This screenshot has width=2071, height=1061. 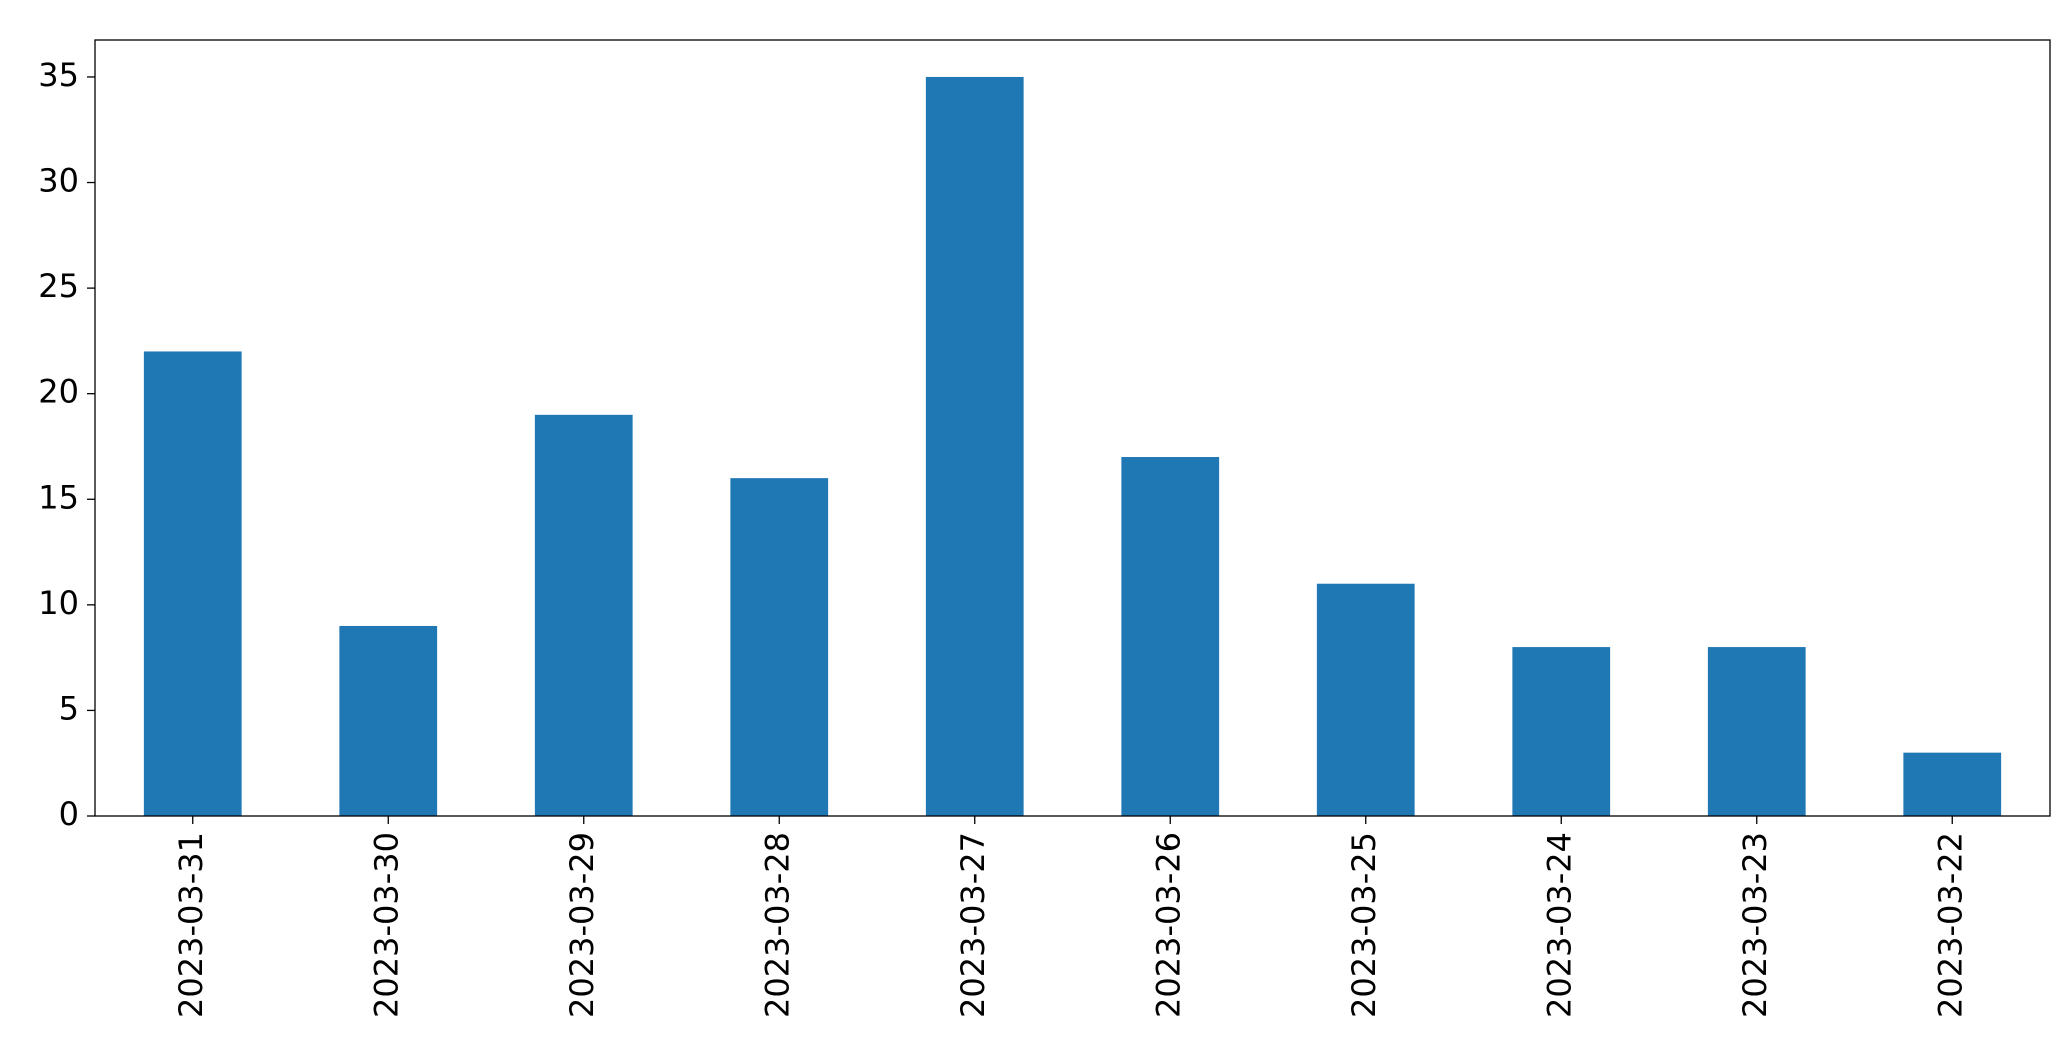 I want to click on y-tick-label: 5, so click(x=69, y=708).